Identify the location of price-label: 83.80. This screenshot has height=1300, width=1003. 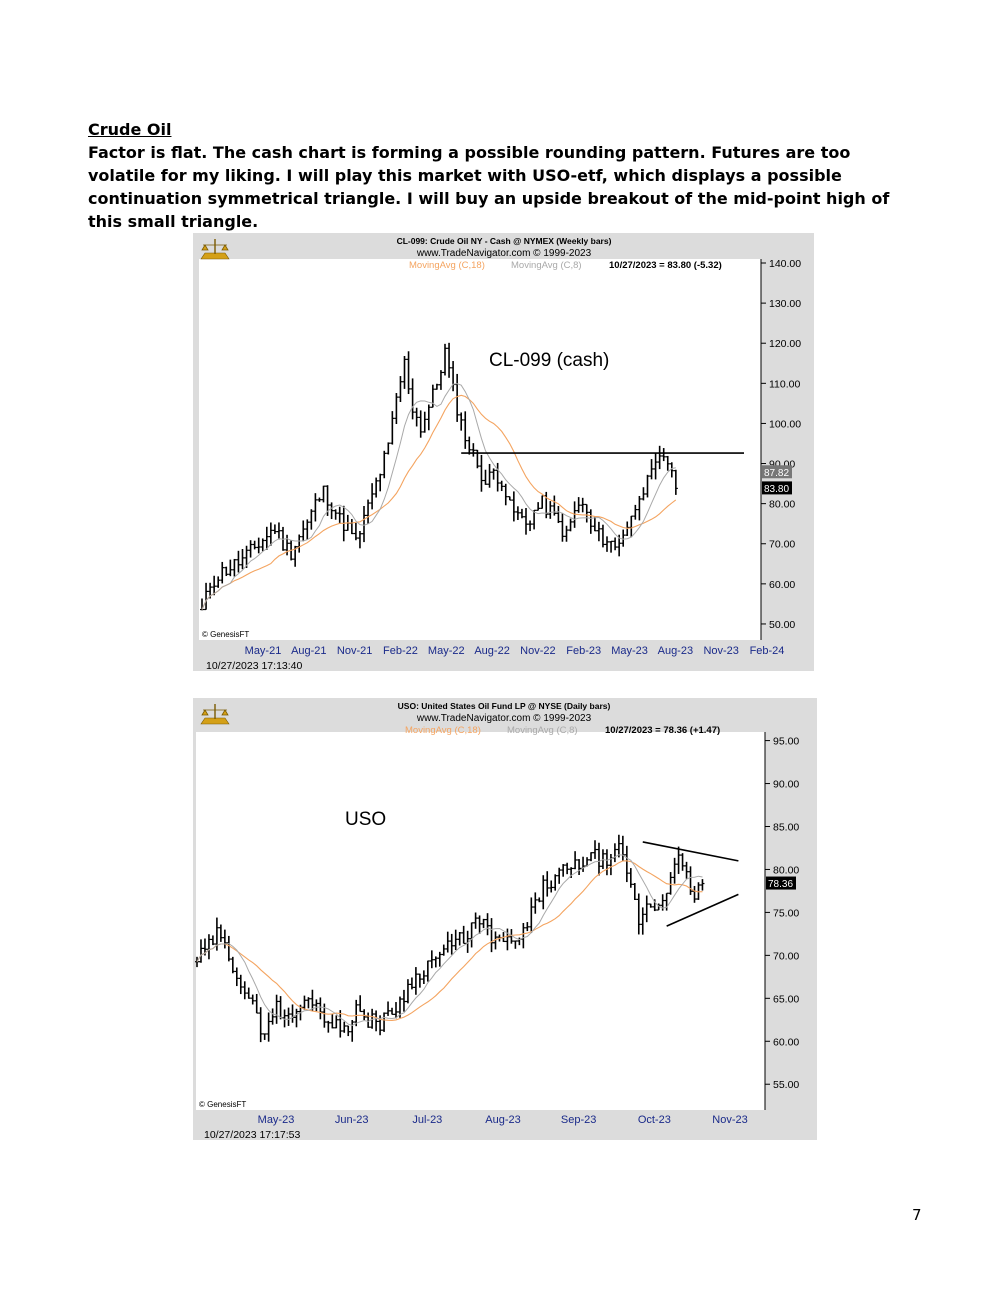
(776, 489).